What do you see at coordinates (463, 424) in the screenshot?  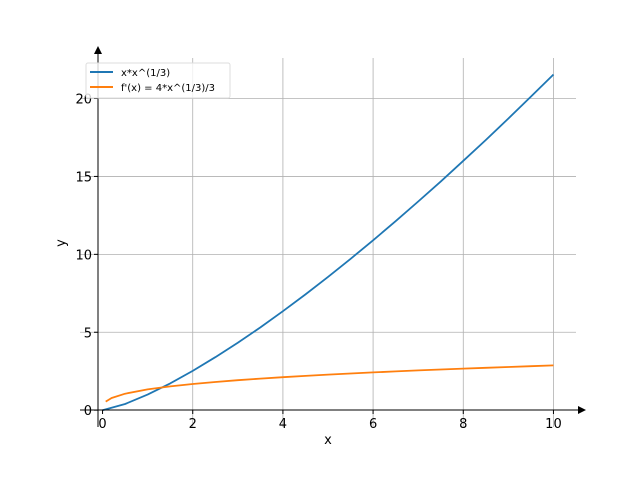 I see `x-tick-label: 8` at bounding box center [463, 424].